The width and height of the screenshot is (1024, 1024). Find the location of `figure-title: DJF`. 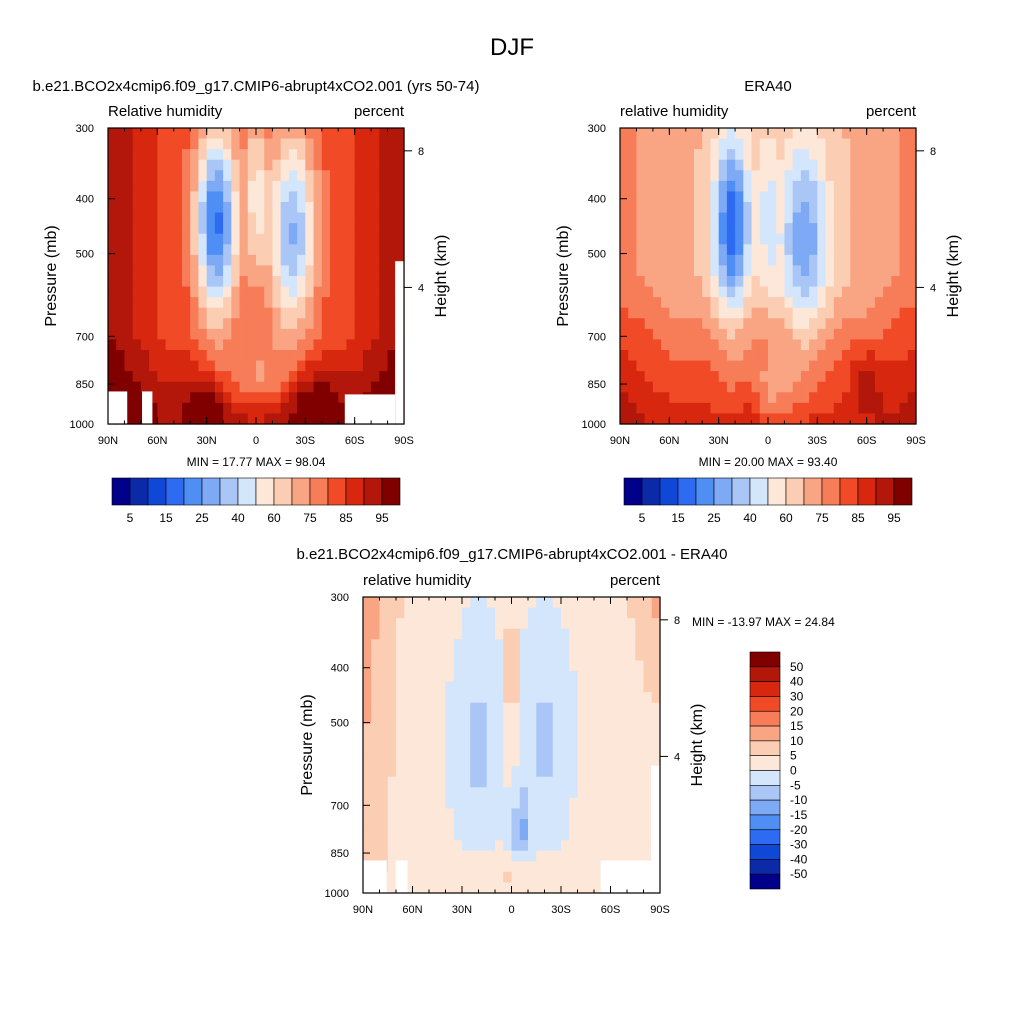

figure-title: DJF is located at coordinates (512, 47).